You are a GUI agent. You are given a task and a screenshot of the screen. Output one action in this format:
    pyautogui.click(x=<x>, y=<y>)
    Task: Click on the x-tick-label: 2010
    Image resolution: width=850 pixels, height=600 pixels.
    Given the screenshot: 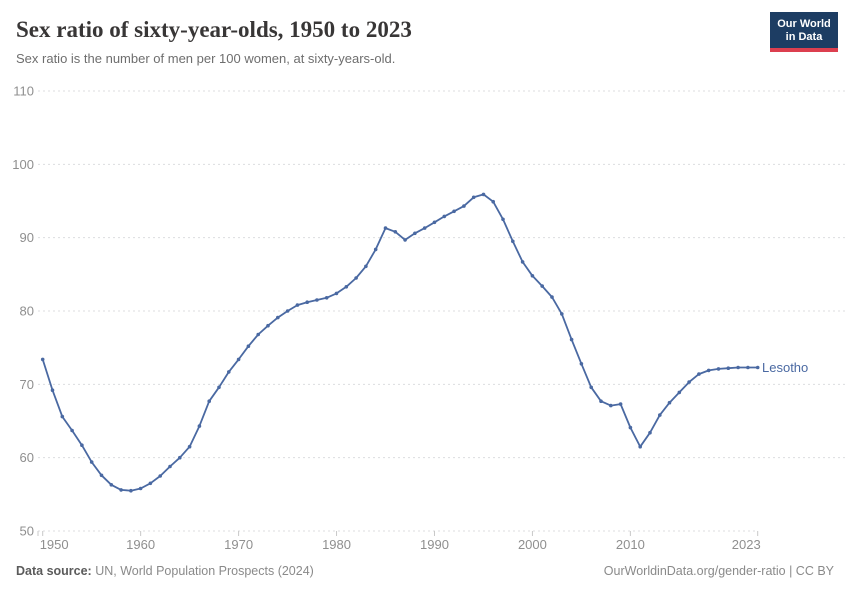 What is the action you would take?
    pyautogui.click(x=630, y=544)
    